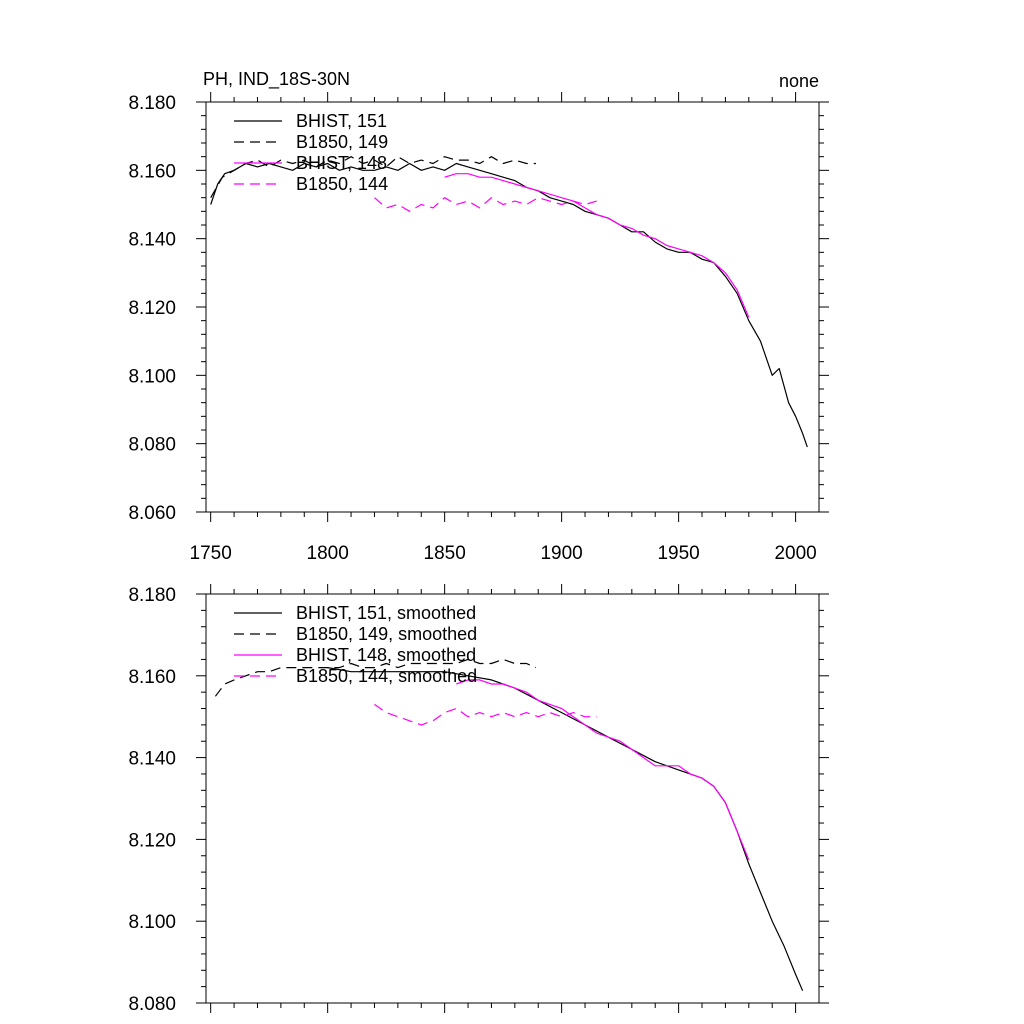  Describe the element at coordinates (342, 184) in the screenshot. I see `legend-label: B1850, 144` at that location.